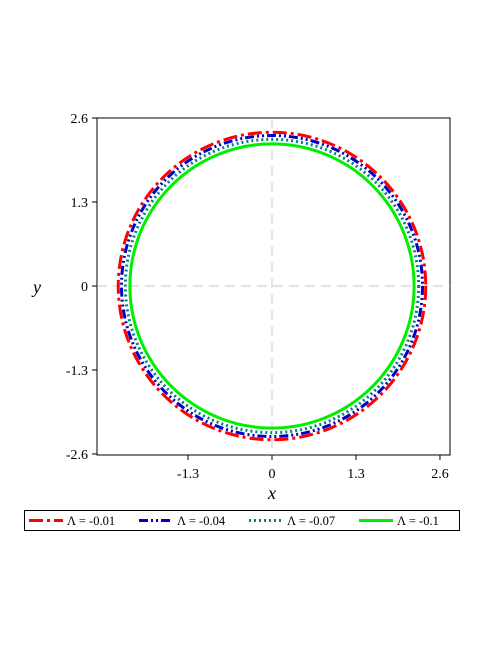 This screenshot has width=498, height=645. I want to click on legend: Λ = -0.01 Λ = -0.04 Λ = -0.07 Λ = -0.1, so click(242, 520).